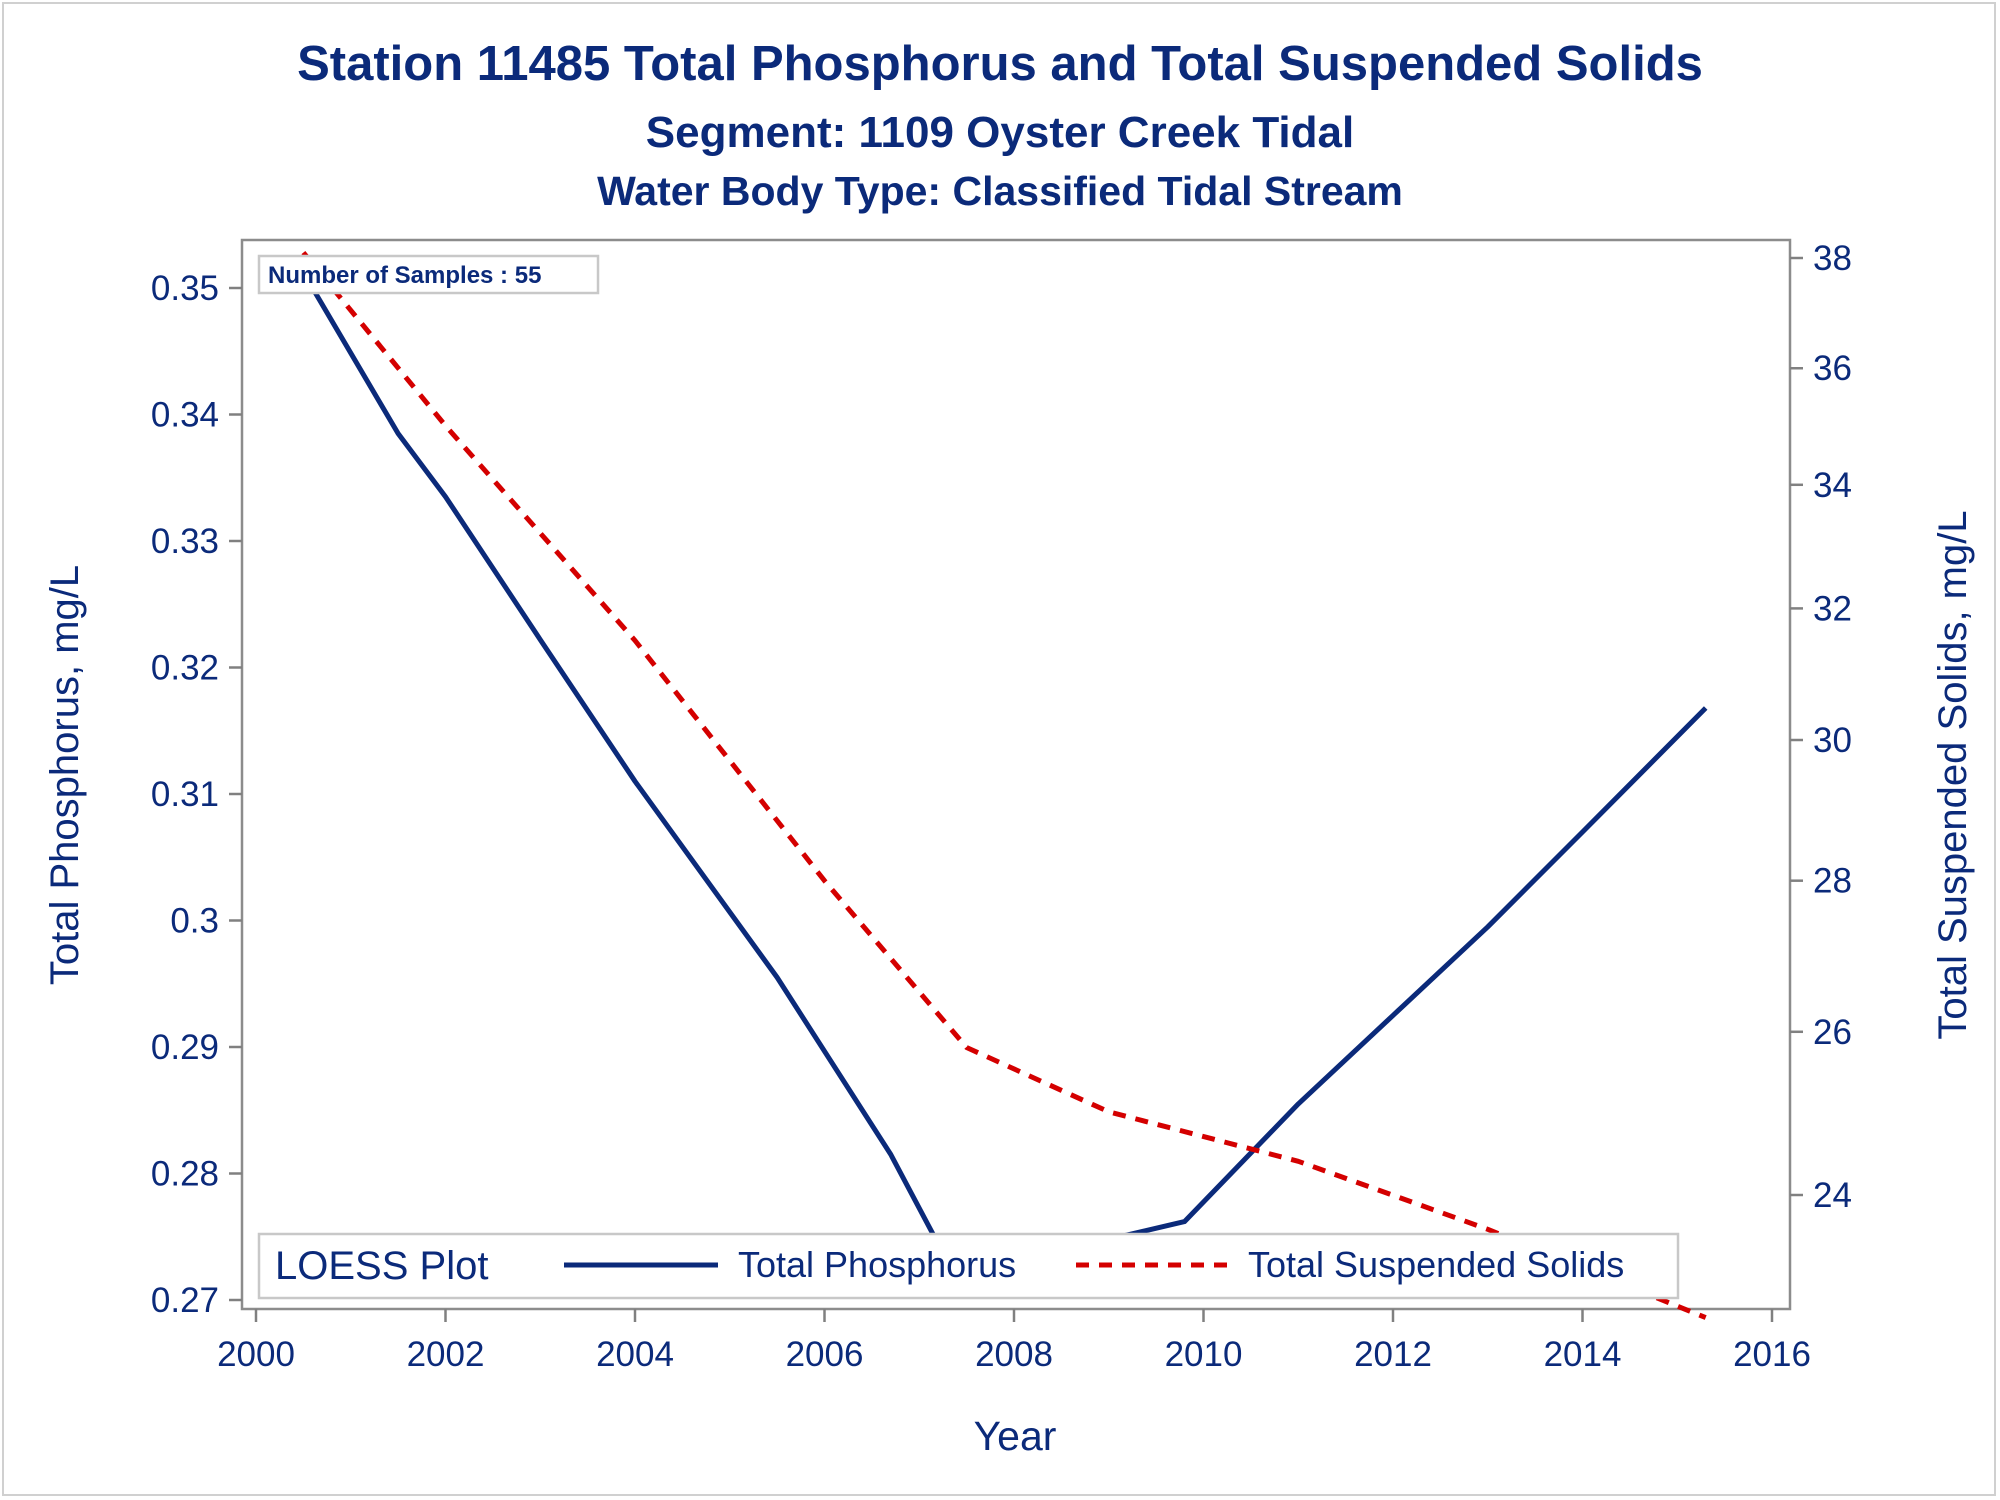  I want to click on y2-axis-label: Total Suspended Solids, mg/L, so click(1953, 774).